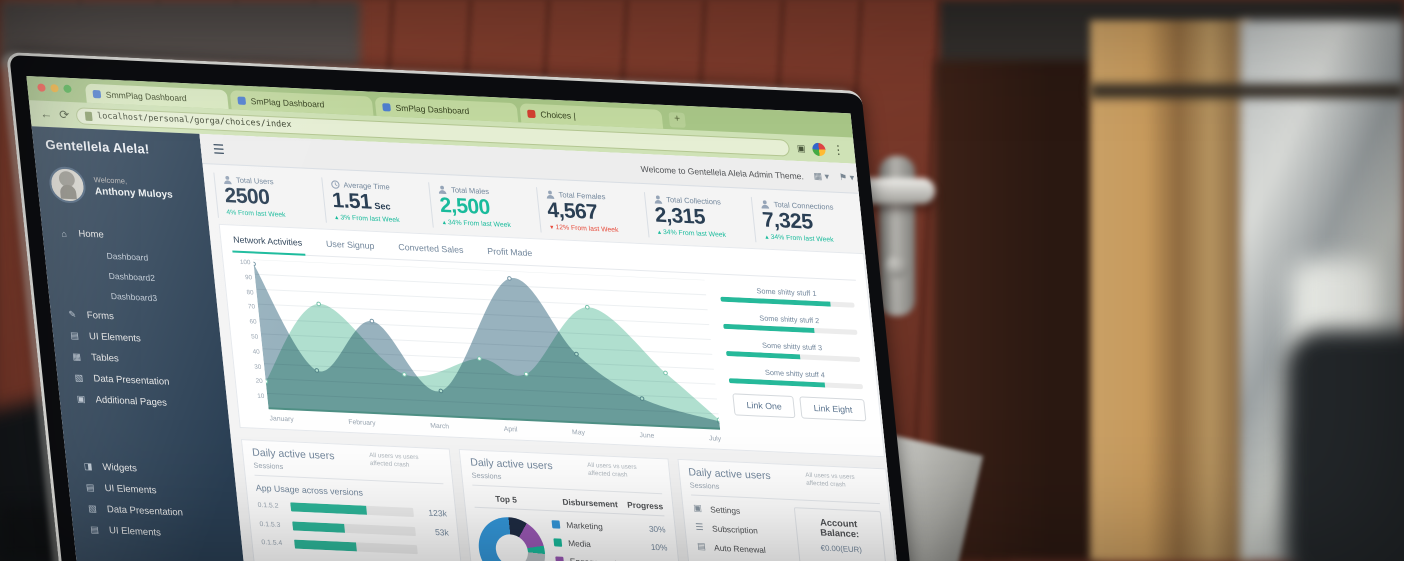 This screenshot has height=561, width=1404. I want to click on browser-profile-avatar, so click(819, 149).